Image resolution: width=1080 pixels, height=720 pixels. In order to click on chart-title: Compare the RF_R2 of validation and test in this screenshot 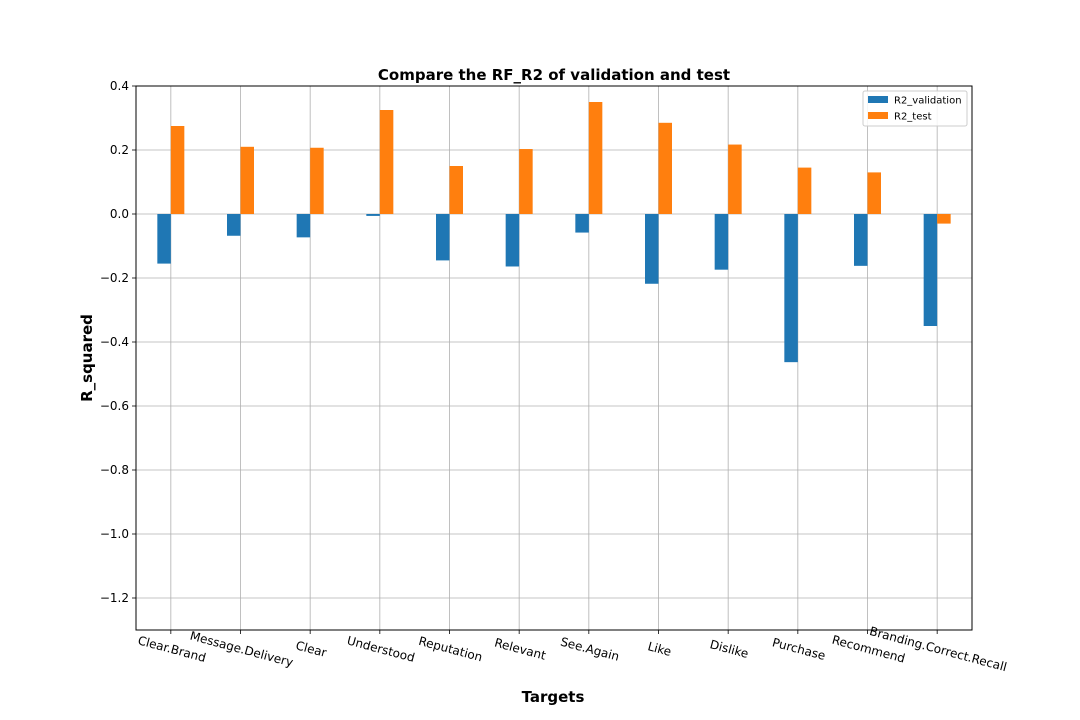, I will do `click(554, 75)`.